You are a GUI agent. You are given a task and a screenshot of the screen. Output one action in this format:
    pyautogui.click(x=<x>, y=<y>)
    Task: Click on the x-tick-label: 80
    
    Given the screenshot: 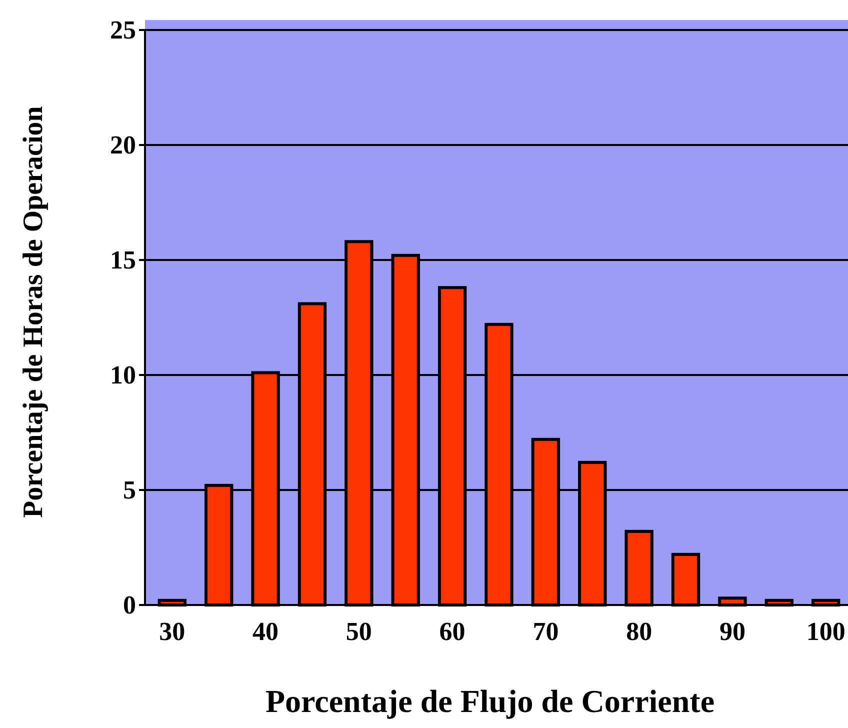 What is the action you would take?
    pyautogui.click(x=639, y=631)
    